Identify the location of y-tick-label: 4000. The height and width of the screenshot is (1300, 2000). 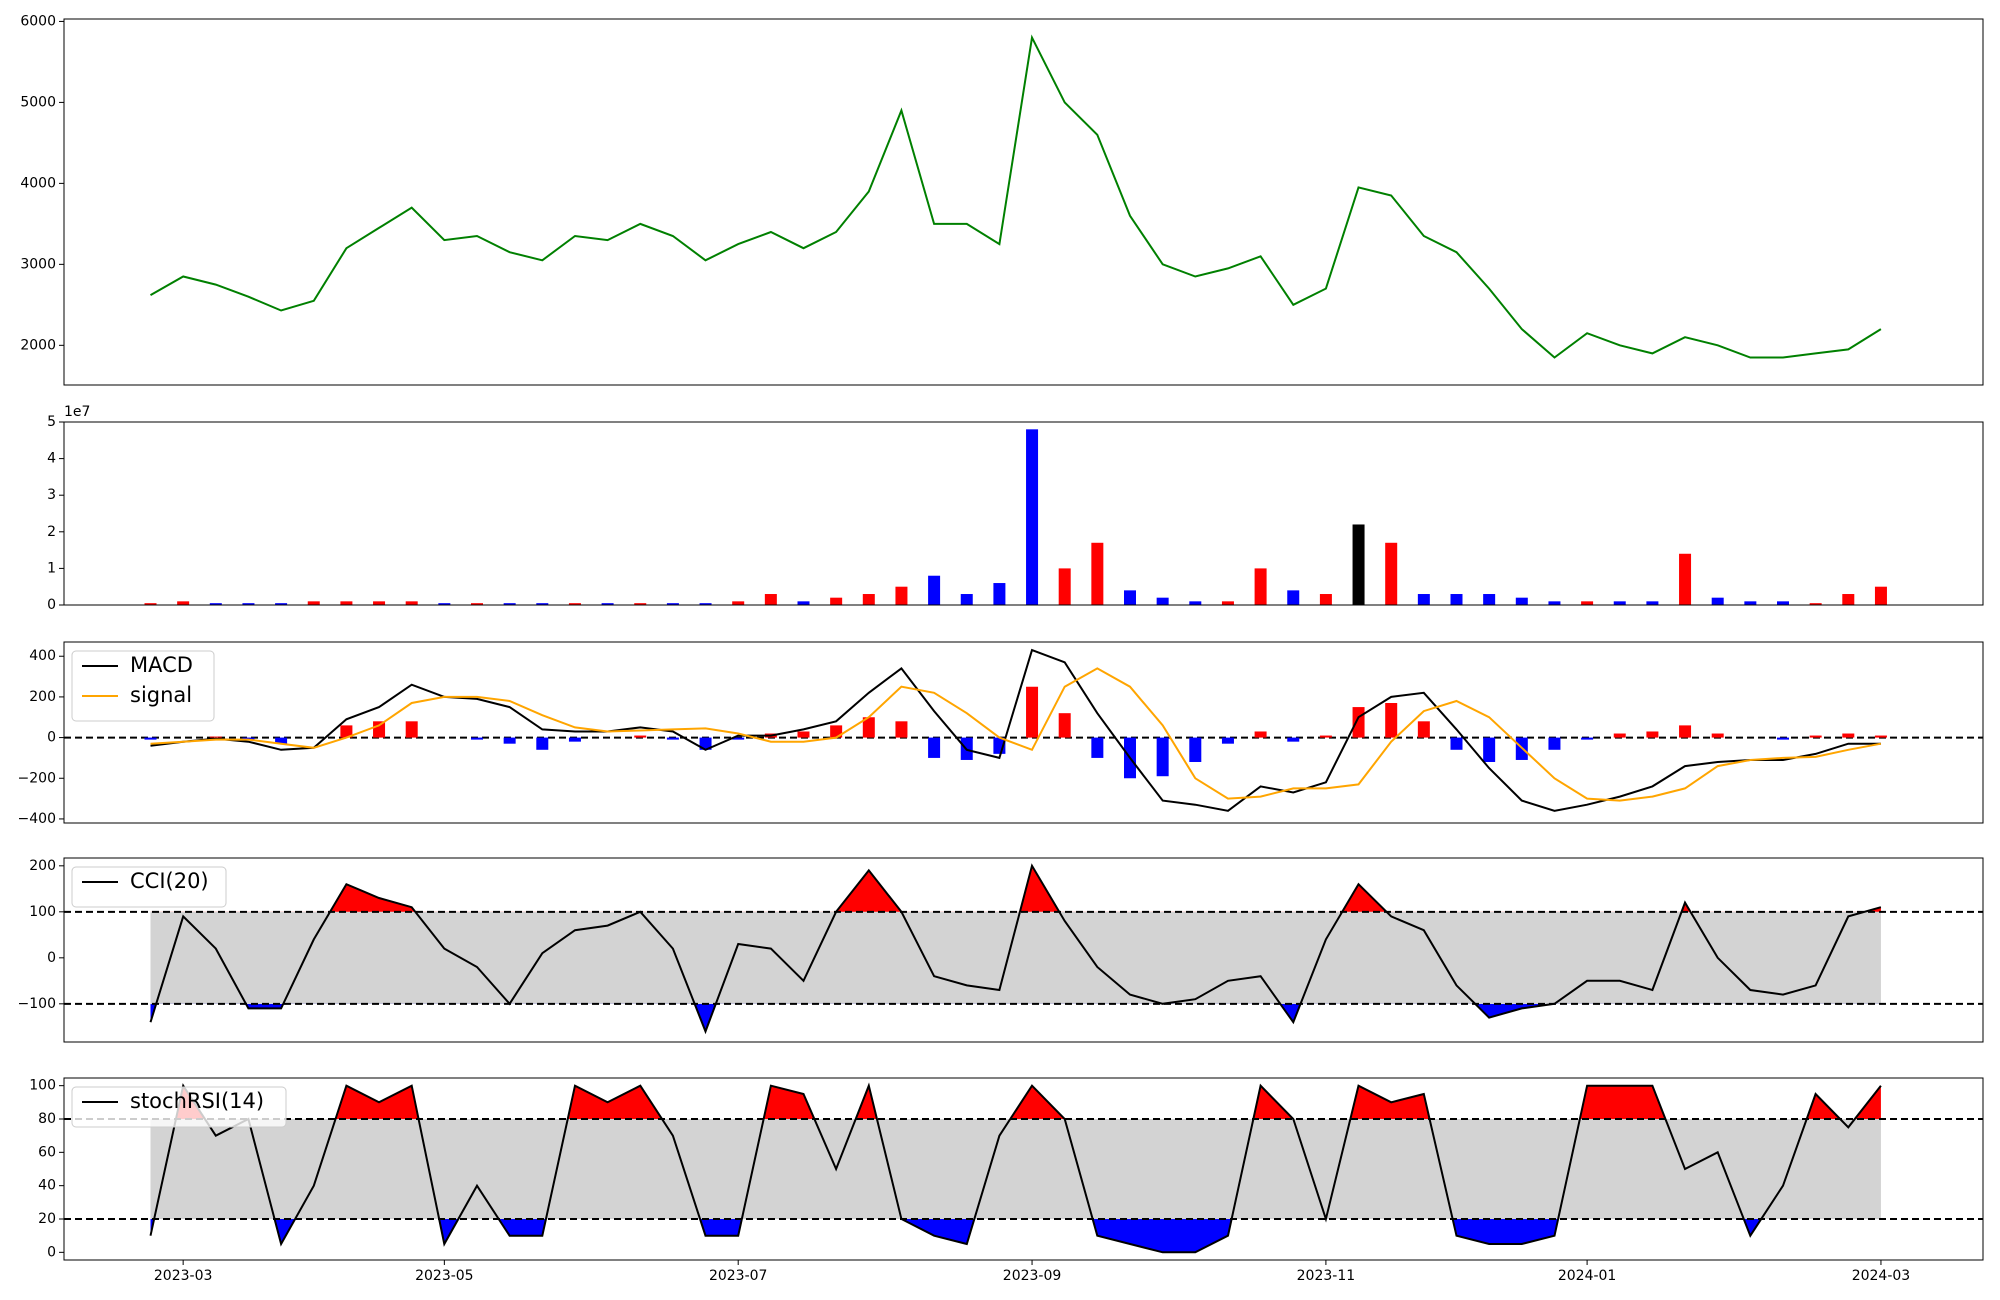
(38, 183).